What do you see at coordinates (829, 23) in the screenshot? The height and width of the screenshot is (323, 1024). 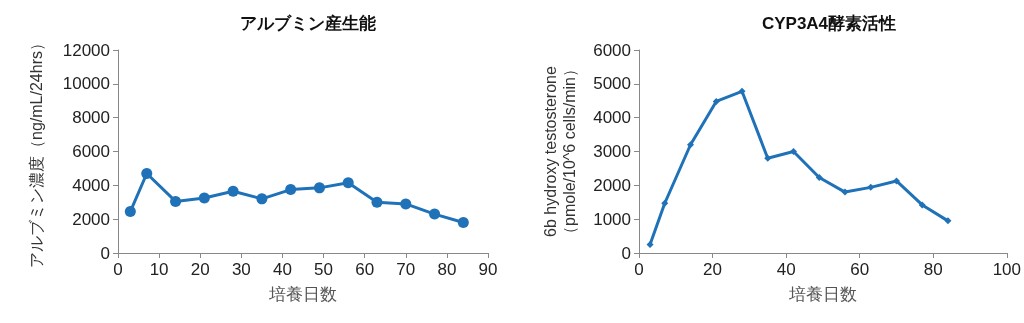 I see `chart-title: CYP3A4酵素活性` at bounding box center [829, 23].